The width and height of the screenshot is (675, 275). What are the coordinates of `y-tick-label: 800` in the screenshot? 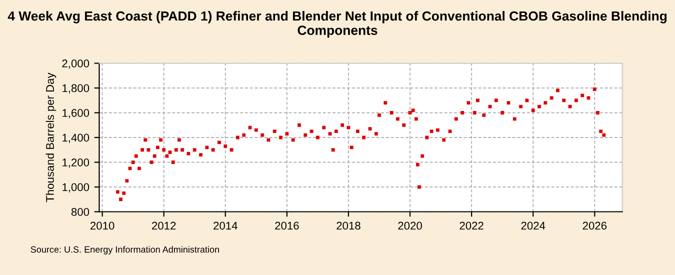 It's located at (80, 212).